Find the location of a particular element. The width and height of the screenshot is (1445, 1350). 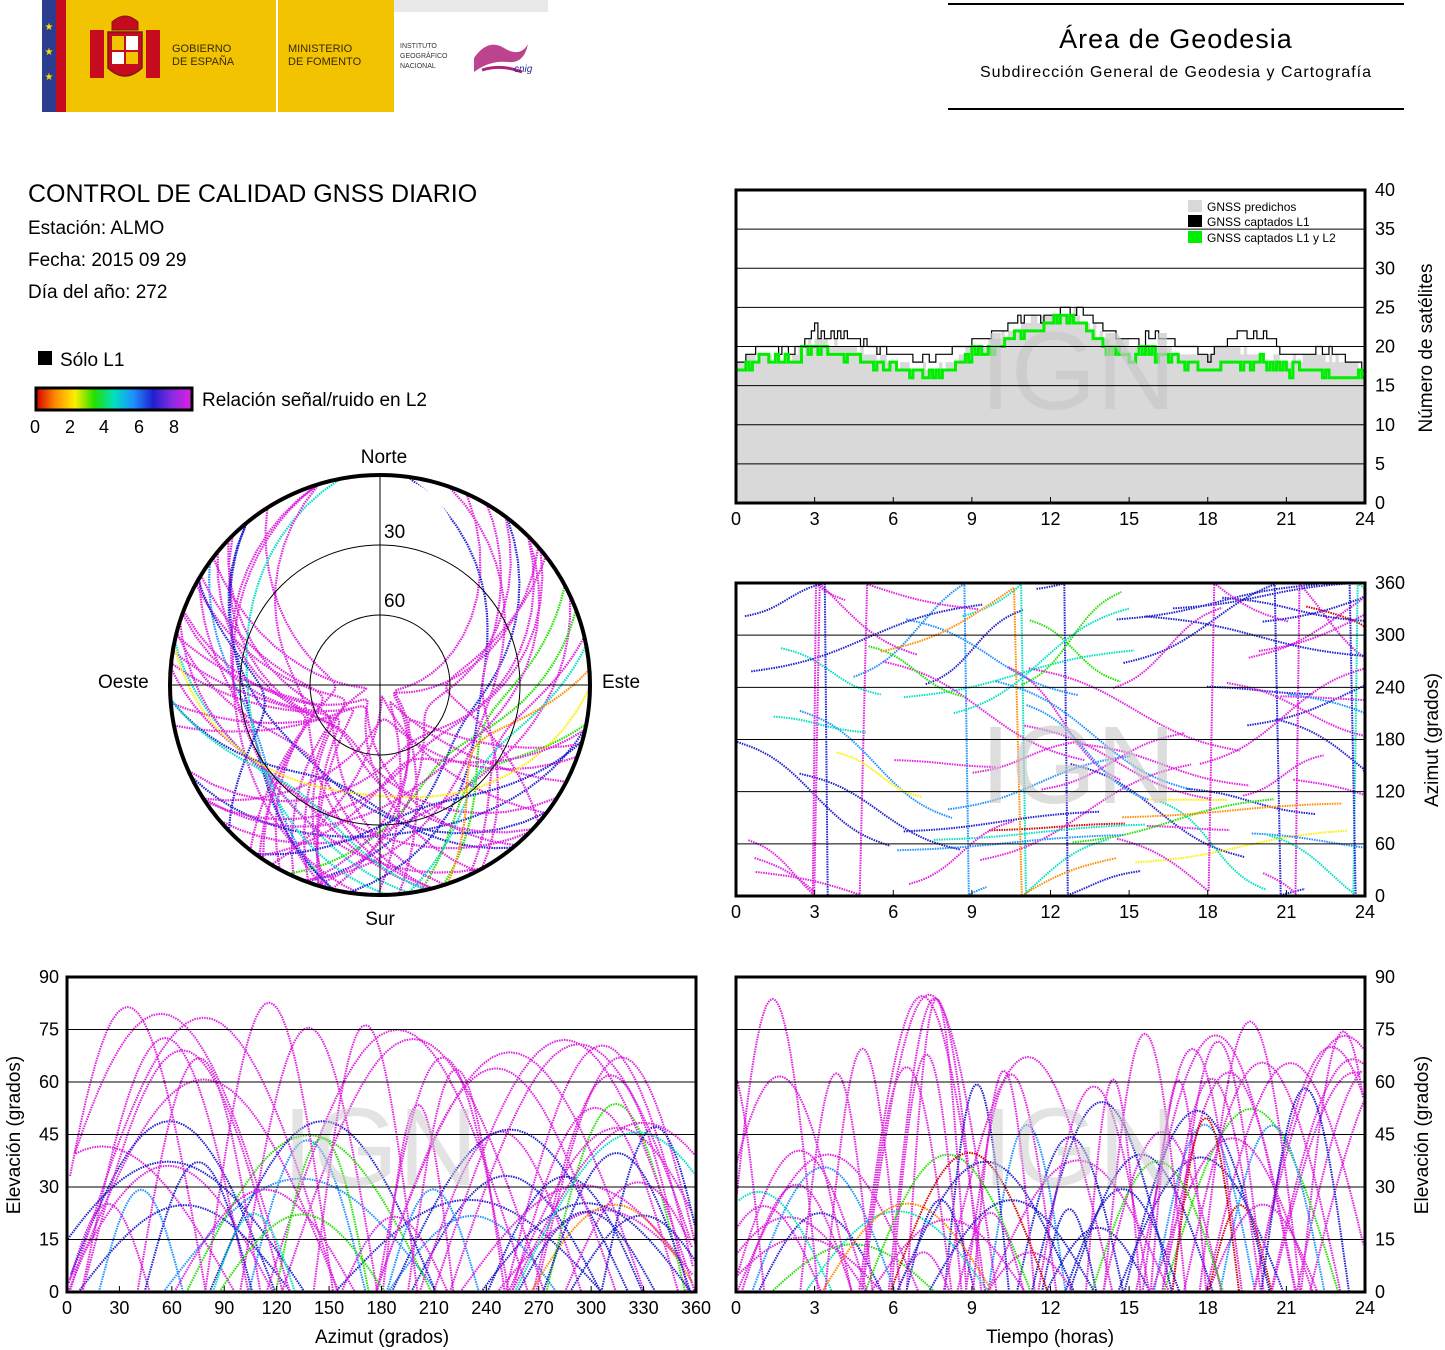

x-tick-label: 60 is located at coordinates (172, 1308).